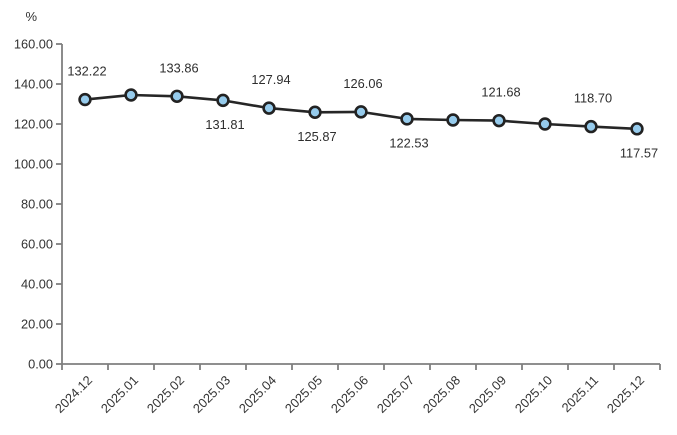 The width and height of the screenshot is (677, 435). Describe the element at coordinates (33, 84) in the screenshot. I see `y-tick-label: 140.00` at that location.